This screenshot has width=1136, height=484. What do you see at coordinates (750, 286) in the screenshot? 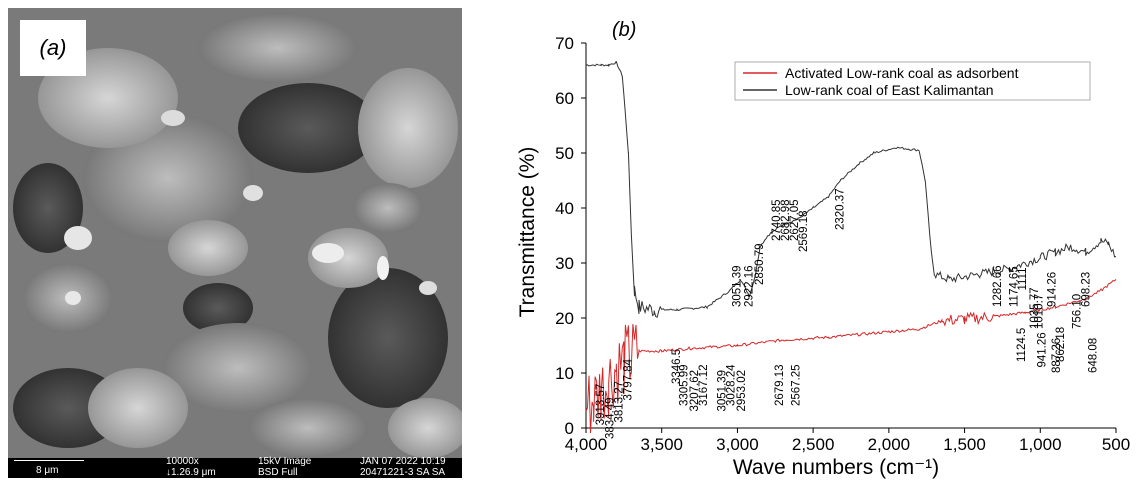
I see `peak-label-raw-coal: 2922.16` at bounding box center [750, 286].